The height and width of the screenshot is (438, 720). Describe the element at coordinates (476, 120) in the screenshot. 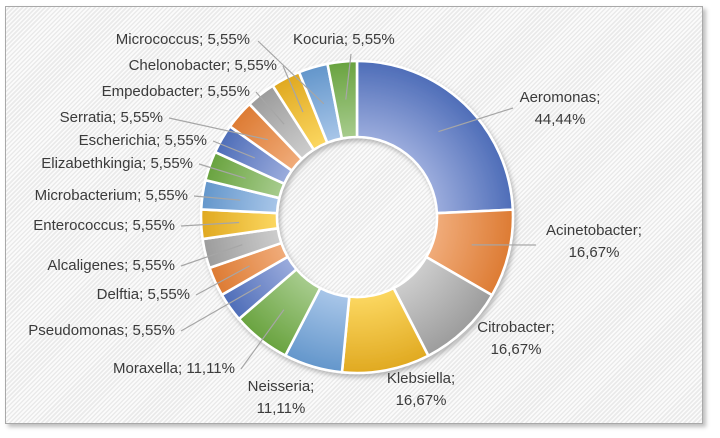

I see `leader-line-aeromonas` at that location.